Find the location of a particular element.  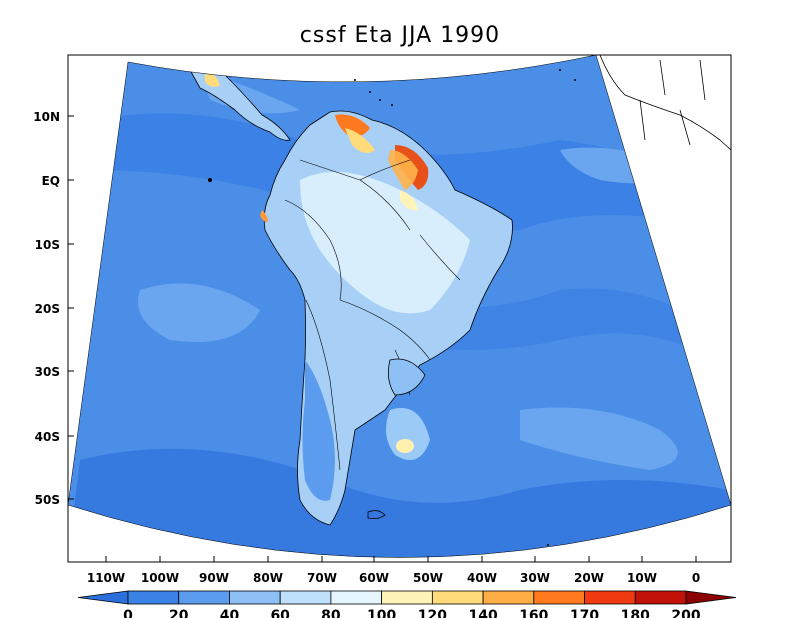

colorbar-label: 100 is located at coordinates (381, 613).